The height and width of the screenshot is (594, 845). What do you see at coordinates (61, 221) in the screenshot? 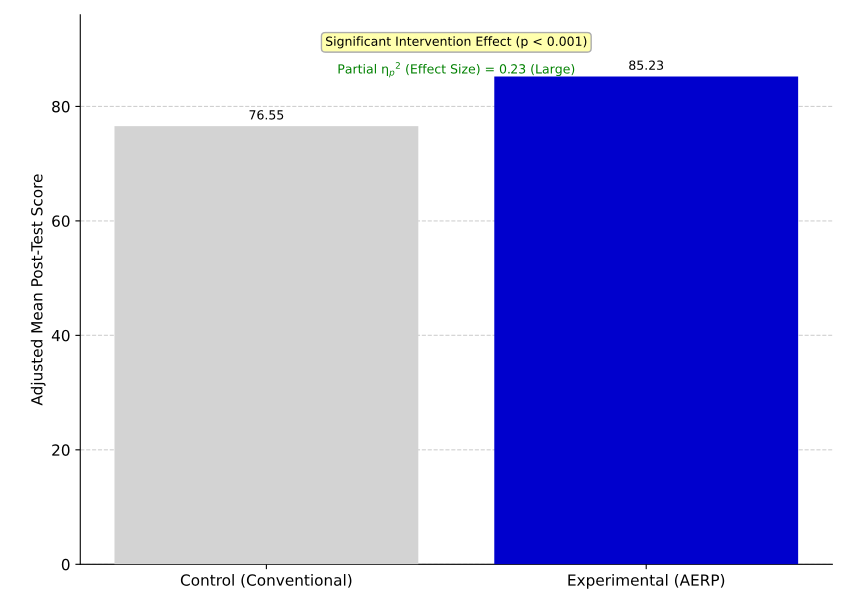
I see `y-tick-label: 60` at bounding box center [61, 221].